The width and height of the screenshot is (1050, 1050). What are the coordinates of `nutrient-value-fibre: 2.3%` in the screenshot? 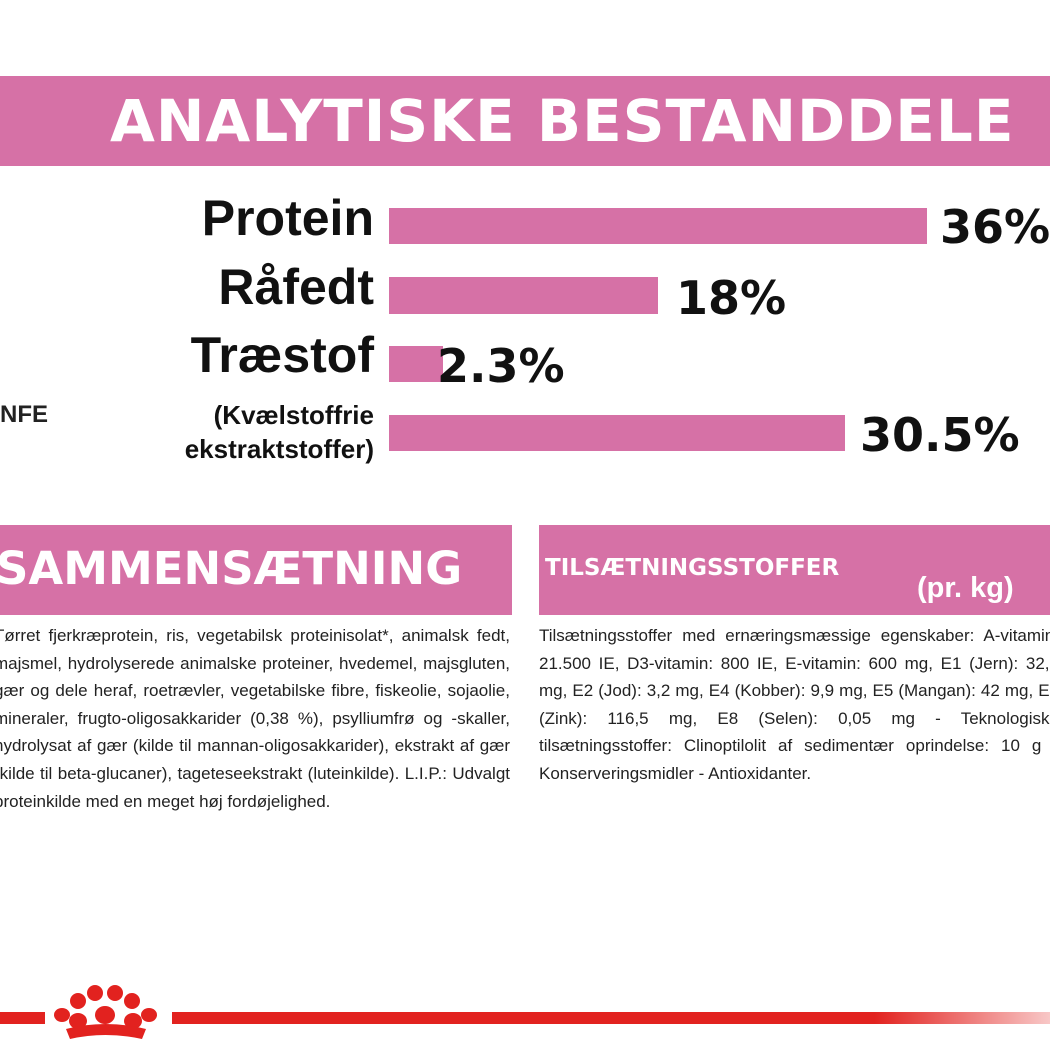 It's located at (501, 366).